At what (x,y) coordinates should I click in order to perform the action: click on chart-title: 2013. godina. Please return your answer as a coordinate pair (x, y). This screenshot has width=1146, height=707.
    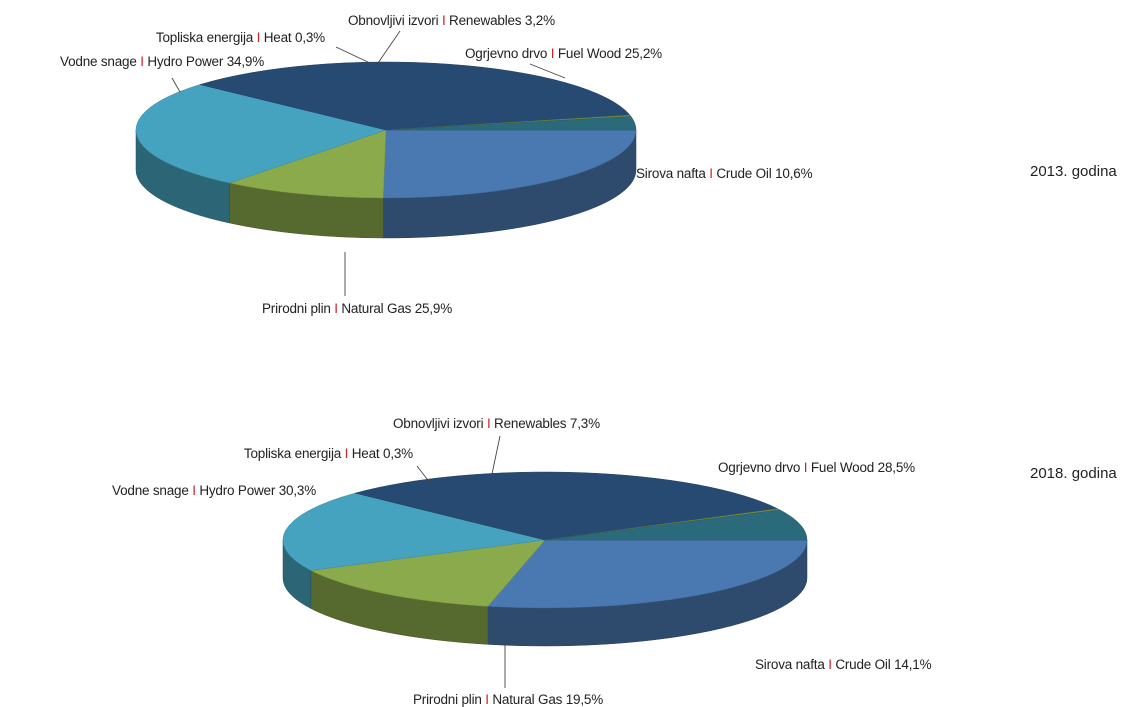
    Looking at the image, I should click on (1073, 171).